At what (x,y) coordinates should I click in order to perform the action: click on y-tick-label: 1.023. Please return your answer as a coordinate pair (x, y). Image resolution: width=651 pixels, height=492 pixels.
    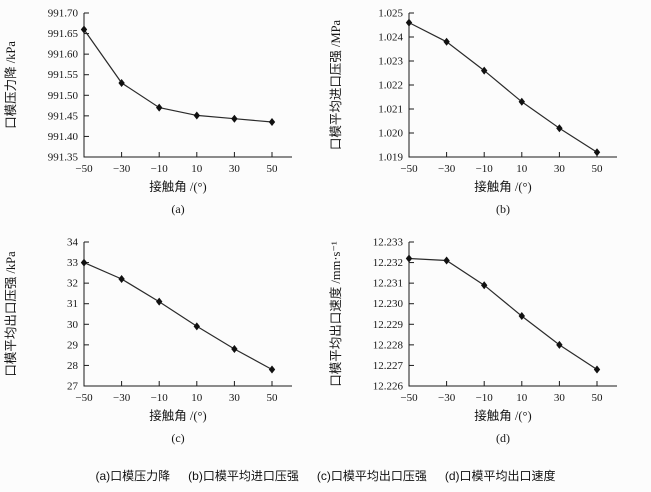
    Looking at the image, I should click on (390, 62).